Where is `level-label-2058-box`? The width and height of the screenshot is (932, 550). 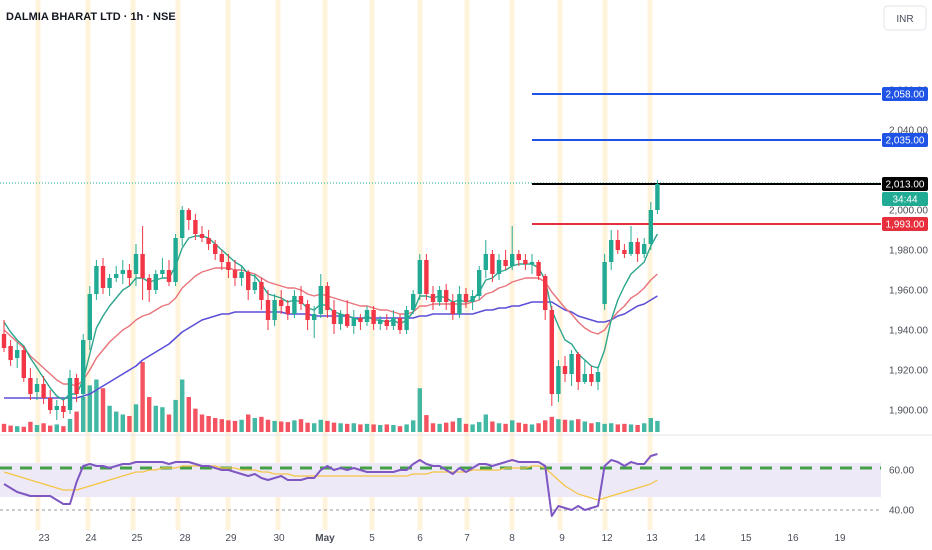 level-label-2058-box is located at coordinates (905, 94).